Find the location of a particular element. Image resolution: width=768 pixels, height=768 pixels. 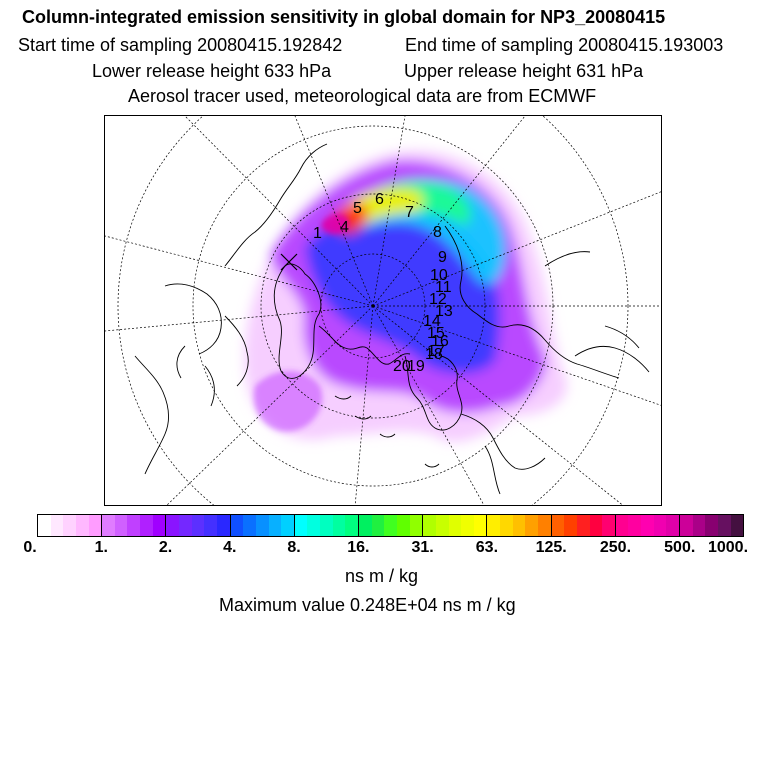

lower-height-label: Lower release height 633 hPa is located at coordinates (212, 71).